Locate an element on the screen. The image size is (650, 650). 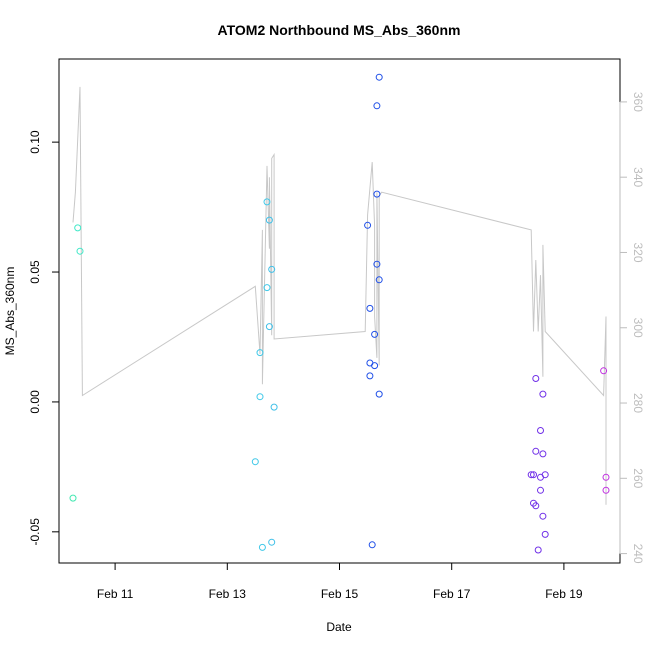
x-tick-label: Feb 17 is located at coordinates (452, 594).